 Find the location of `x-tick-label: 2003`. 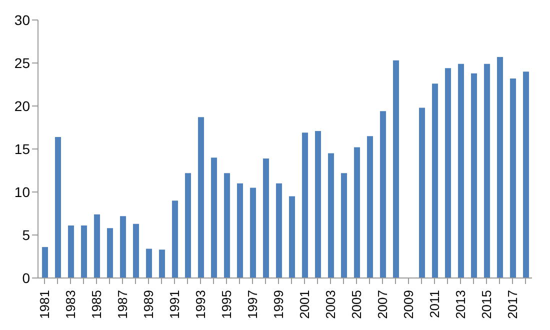

x-tick-label: 2003 is located at coordinates (330, 304).